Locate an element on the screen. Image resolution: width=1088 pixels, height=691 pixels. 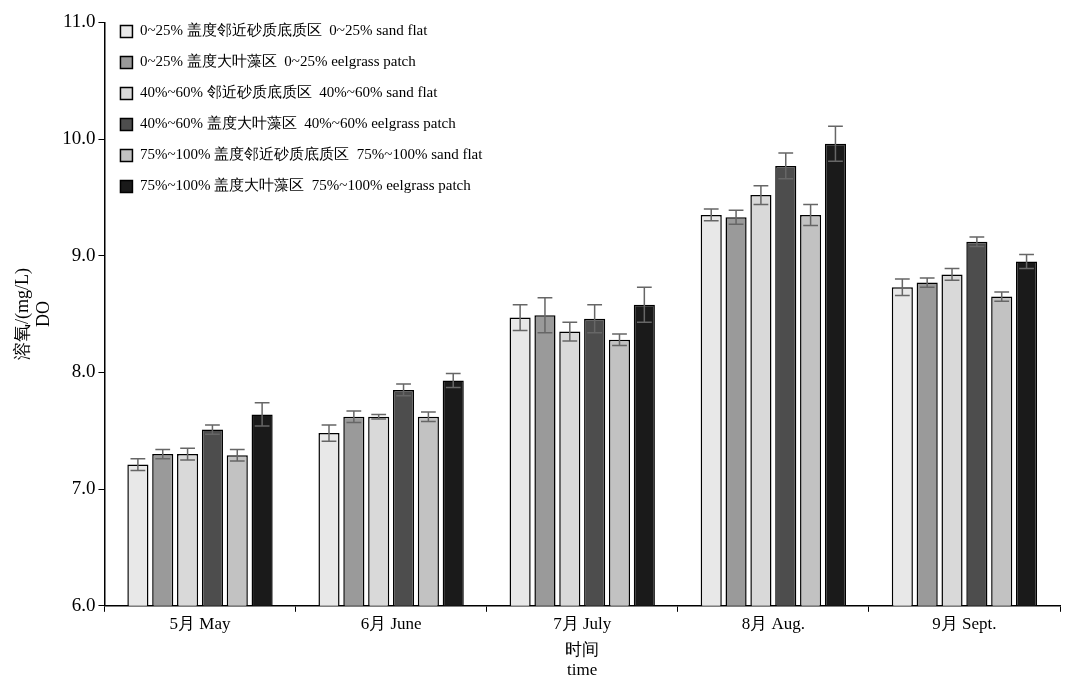
legend-label: 75%~100% 盖度大叶藻区 75%~100% eelgrass patch is located at coordinates (305, 185).